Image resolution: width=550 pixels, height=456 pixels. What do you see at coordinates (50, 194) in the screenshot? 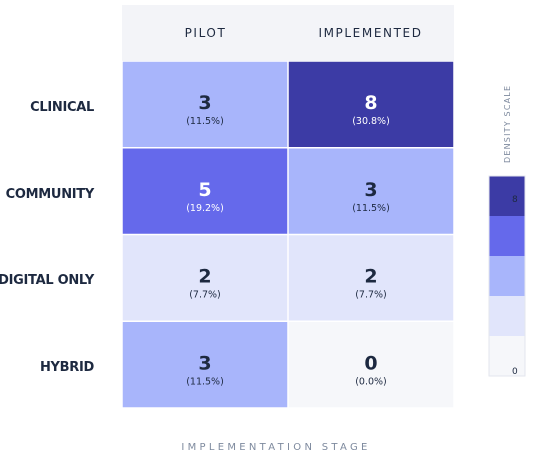
I see `row-label-community: COMMUNITY` at bounding box center [50, 194].